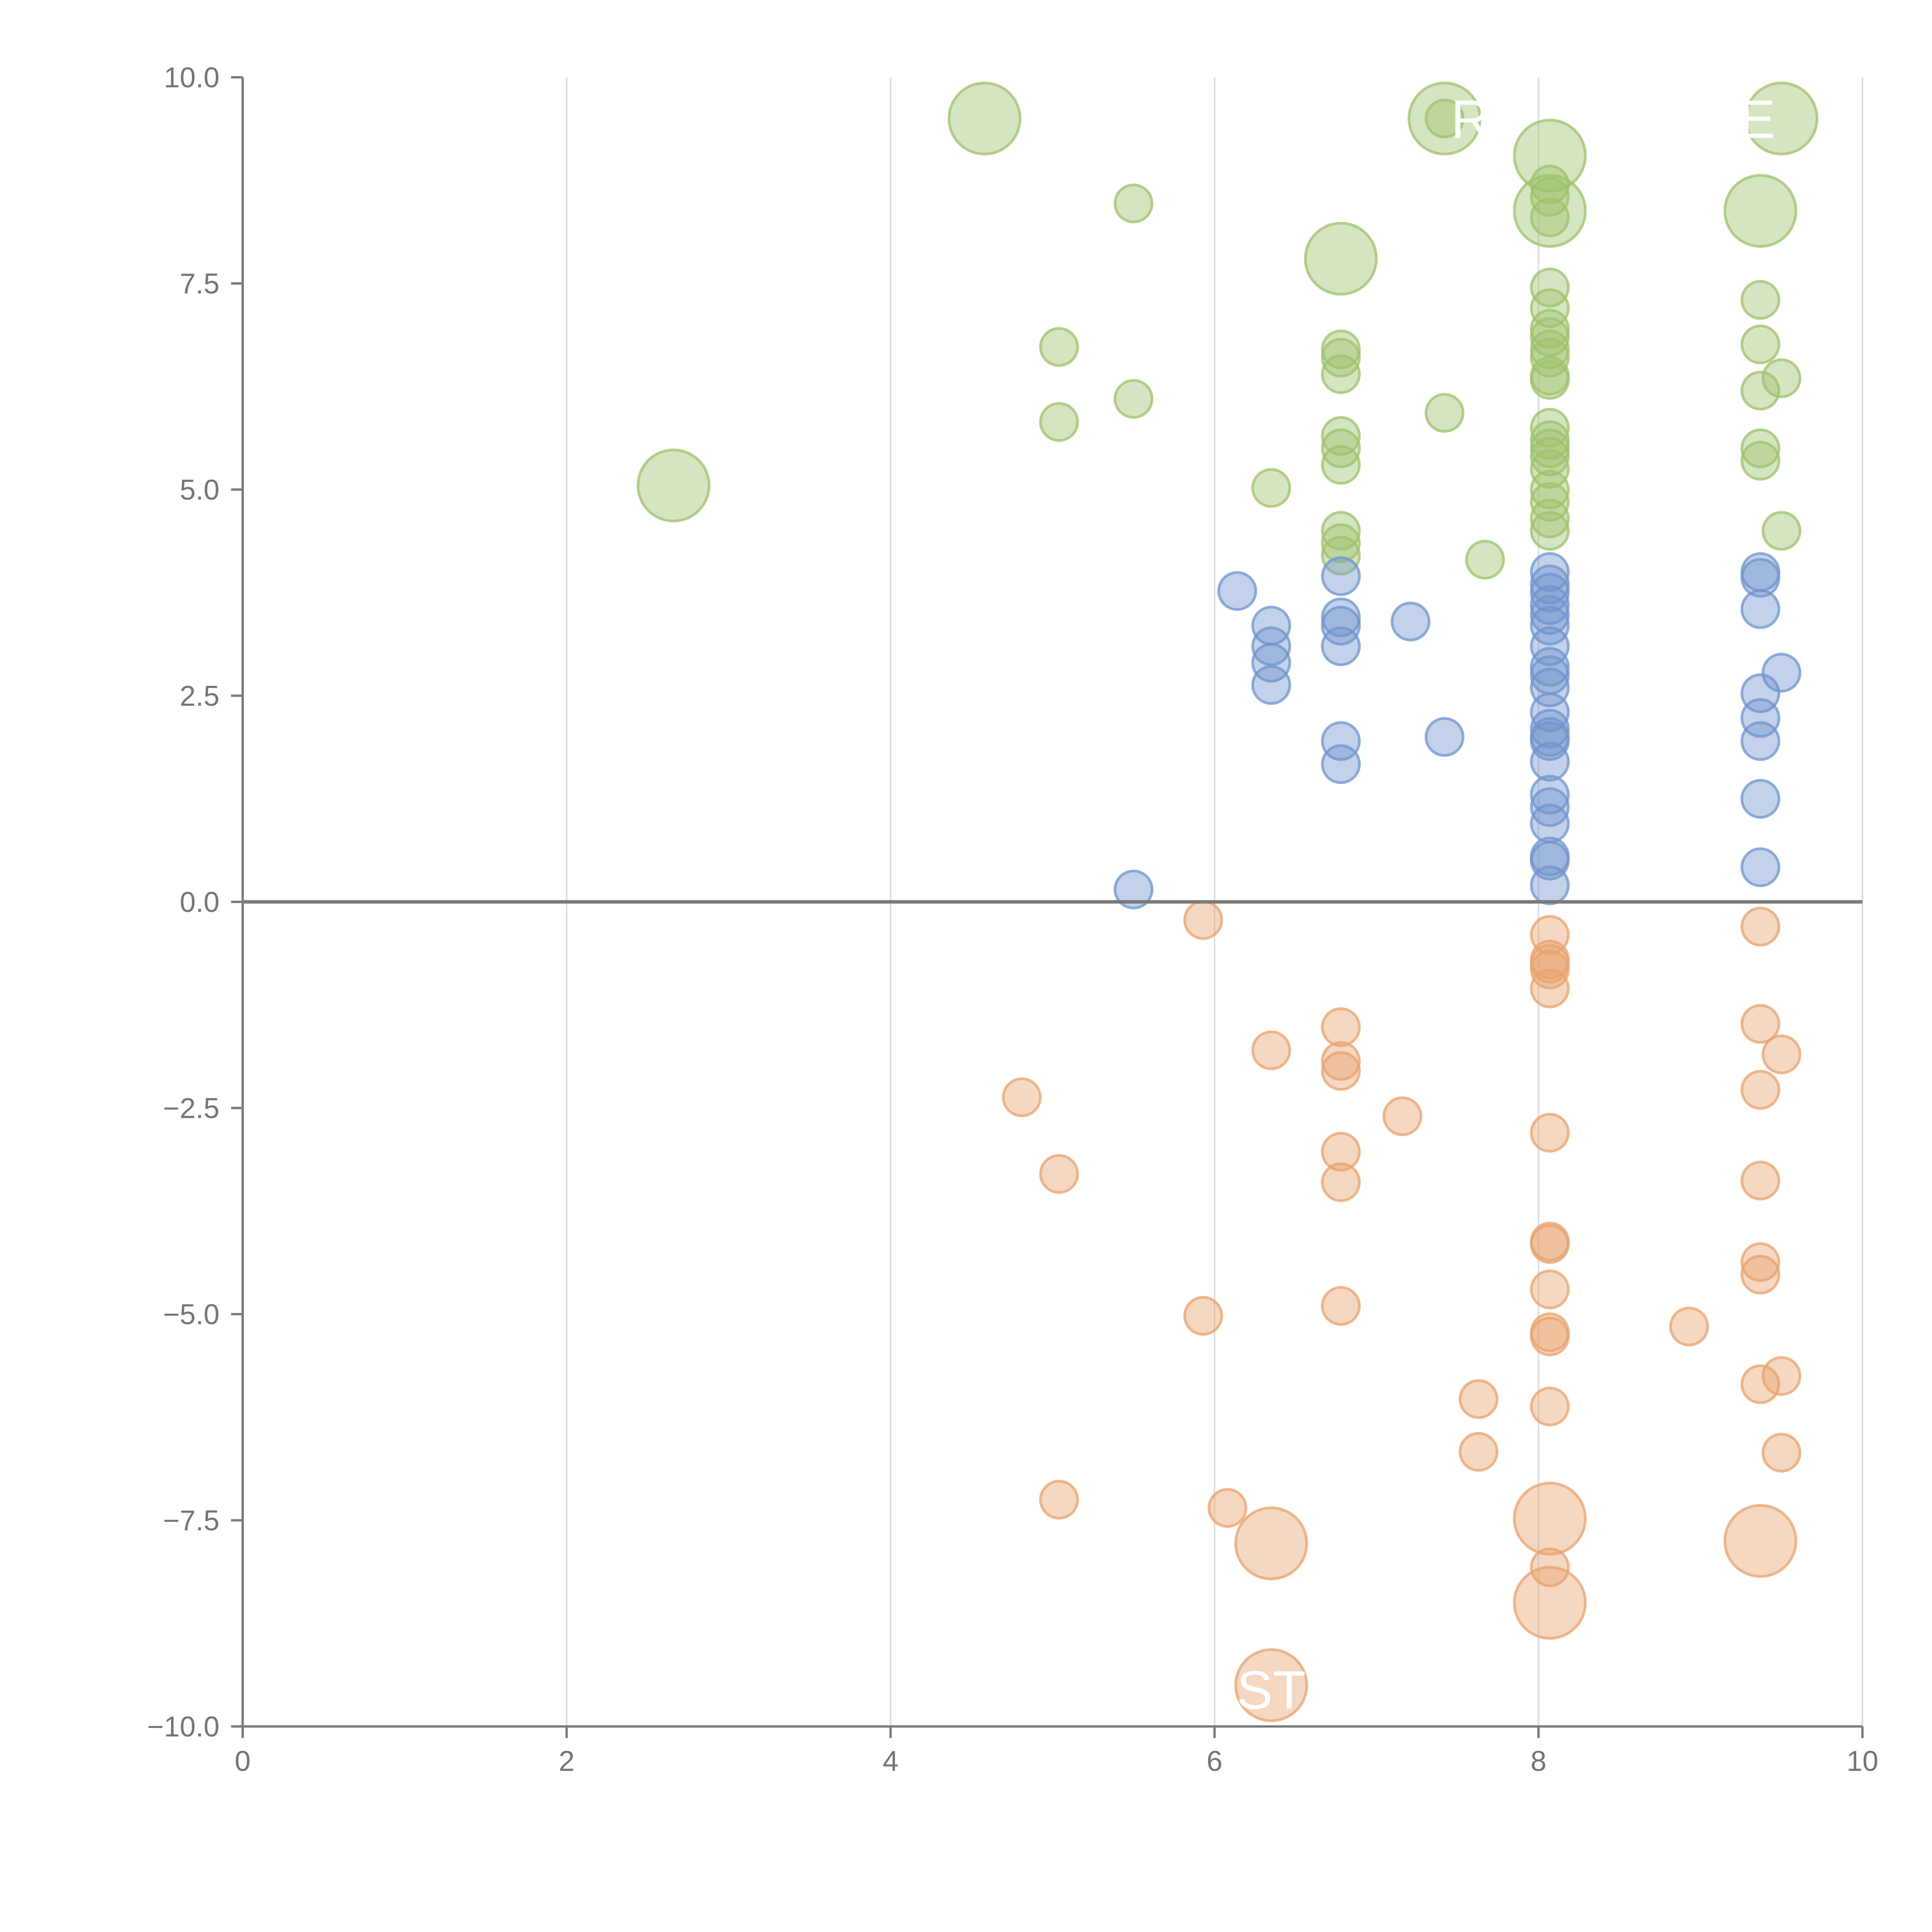 The image size is (1932, 1932). What do you see at coordinates (1863, 1761) in the screenshot?
I see `x-tick-label: 10` at bounding box center [1863, 1761].